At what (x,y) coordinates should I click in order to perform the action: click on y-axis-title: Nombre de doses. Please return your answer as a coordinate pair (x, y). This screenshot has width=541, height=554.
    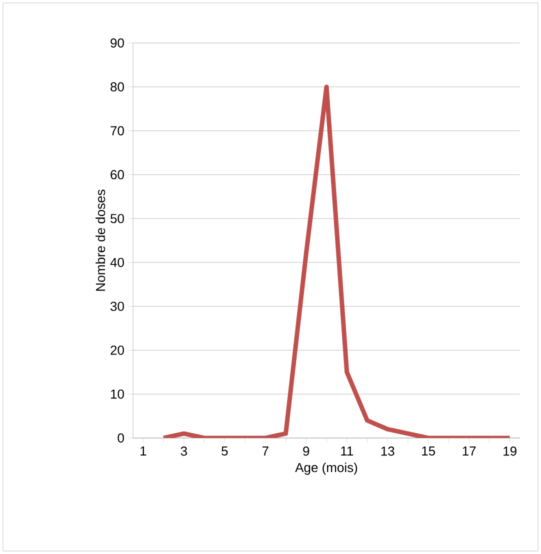
    Looking at the image, I should click on (101, 240).